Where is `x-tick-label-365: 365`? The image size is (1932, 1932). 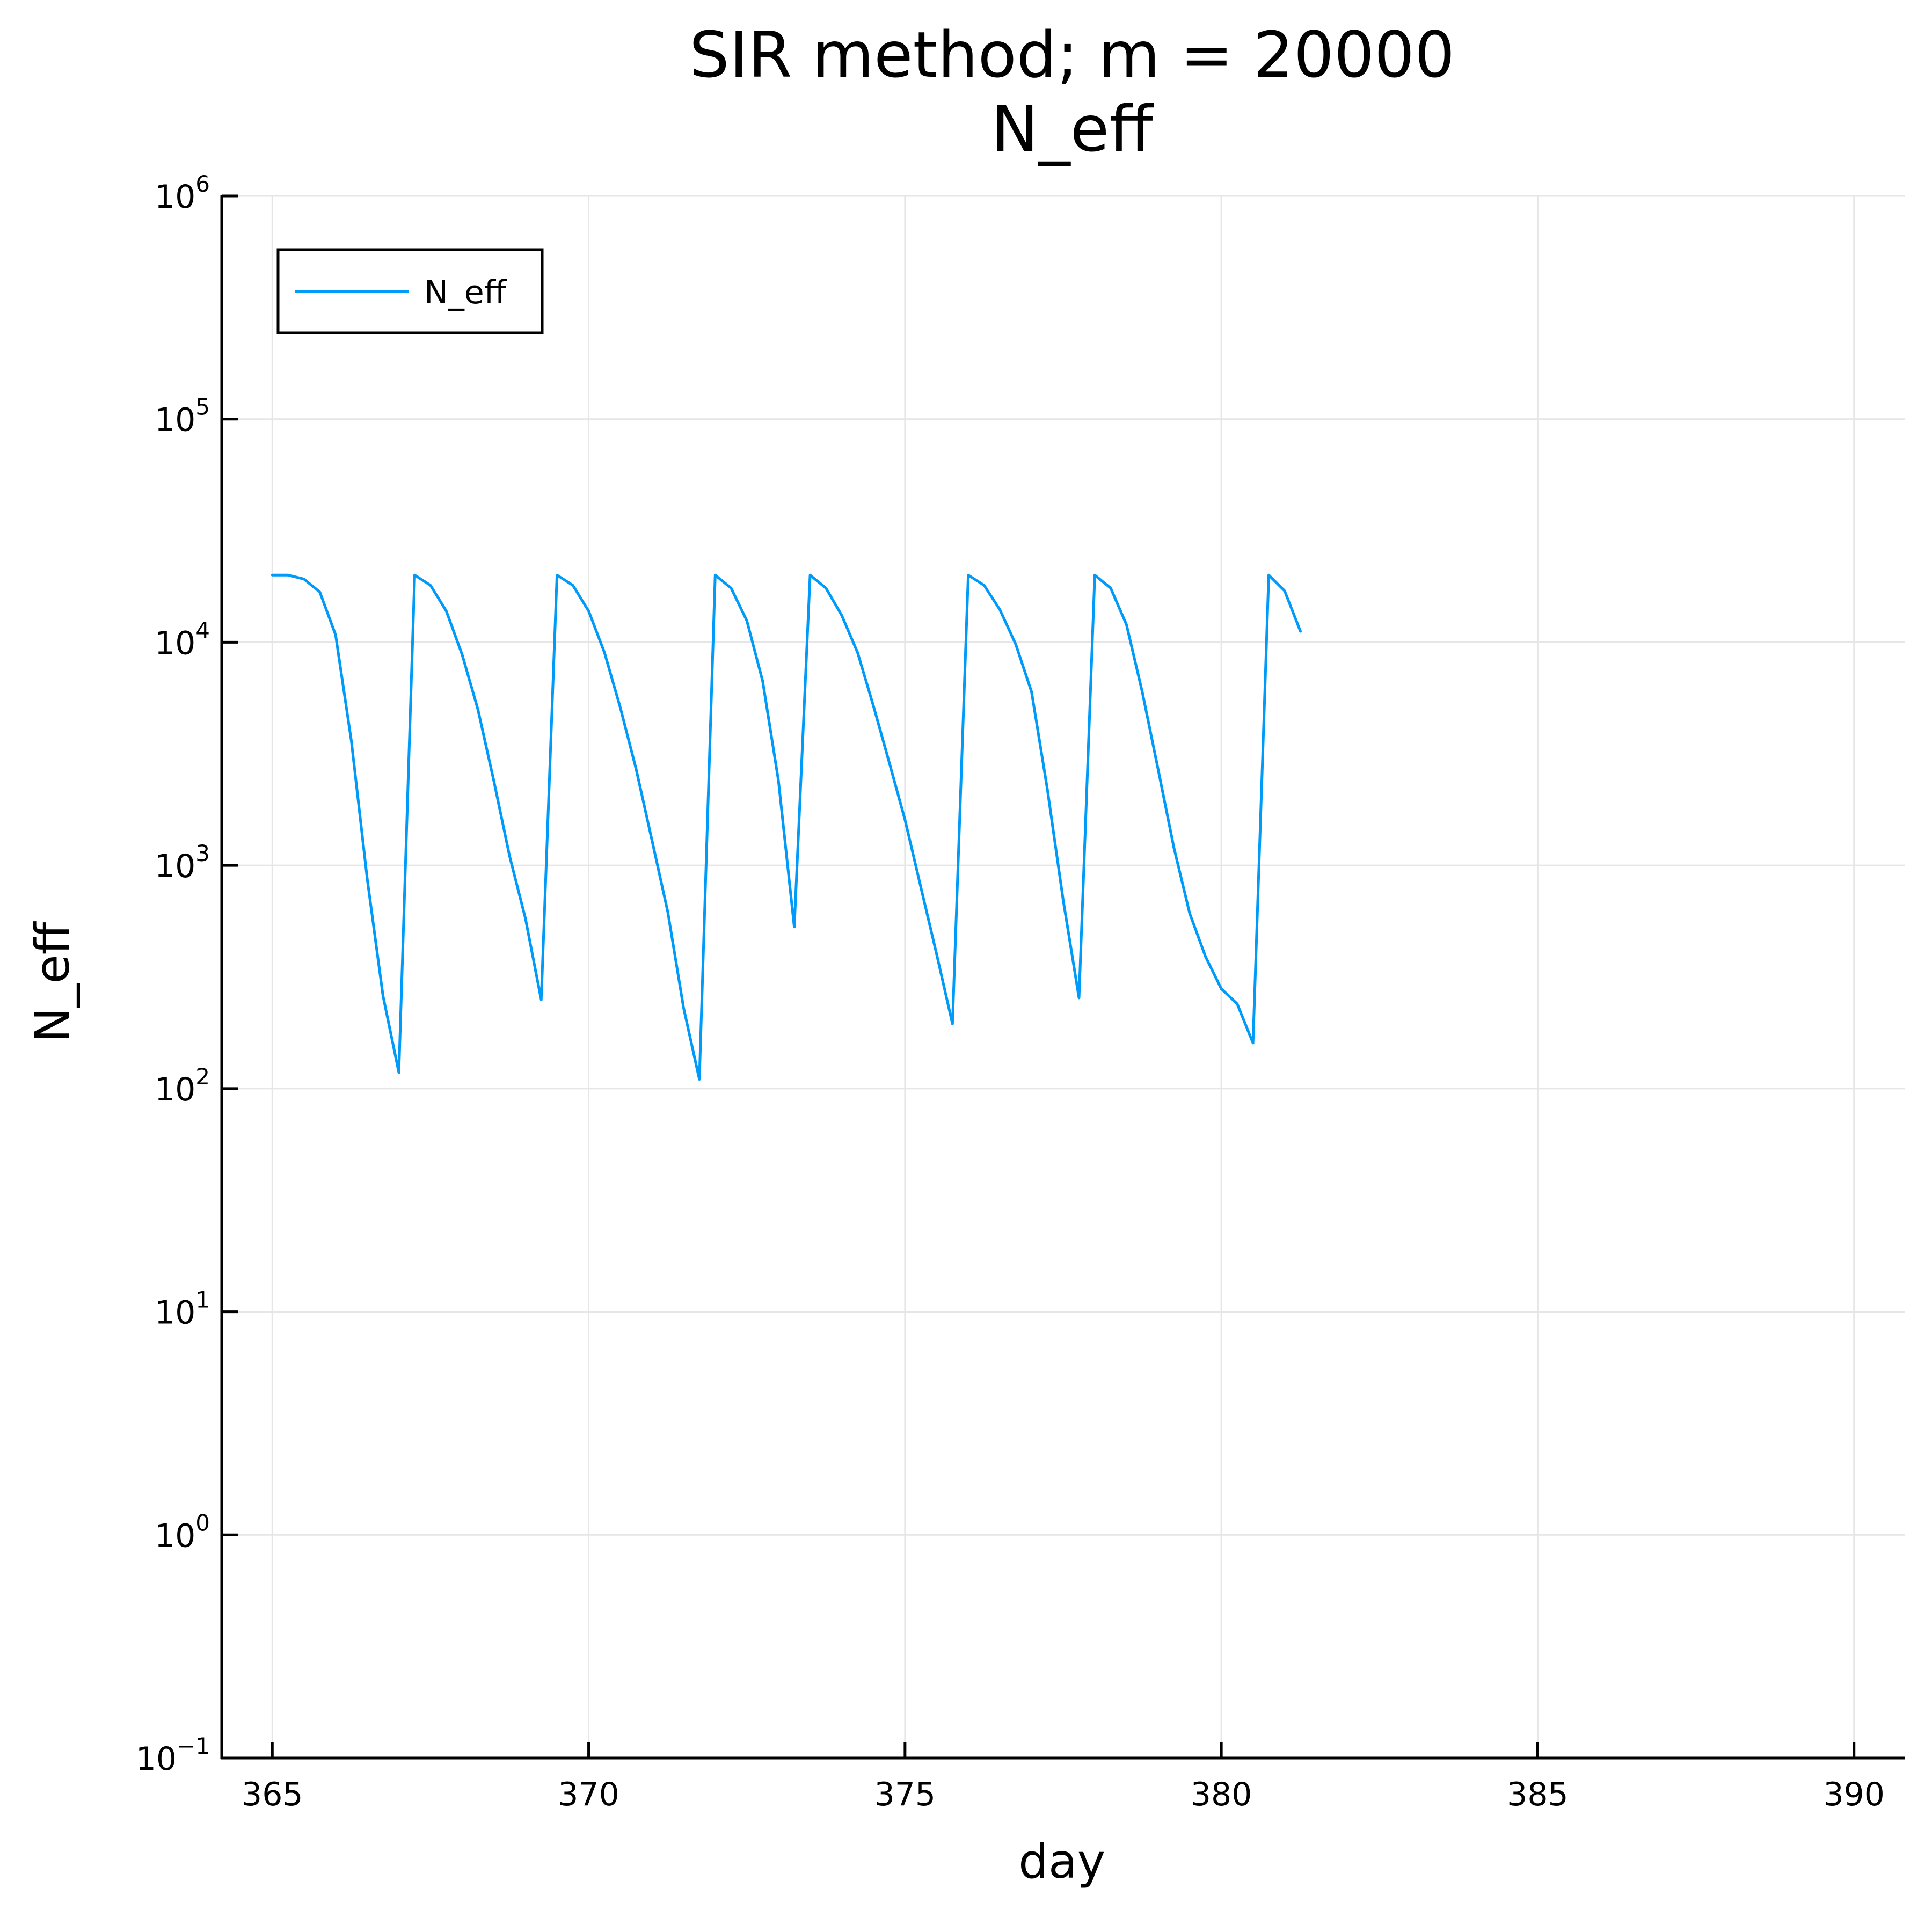
x-tick-label-365: 365 is located at coordinates (272, 1794).